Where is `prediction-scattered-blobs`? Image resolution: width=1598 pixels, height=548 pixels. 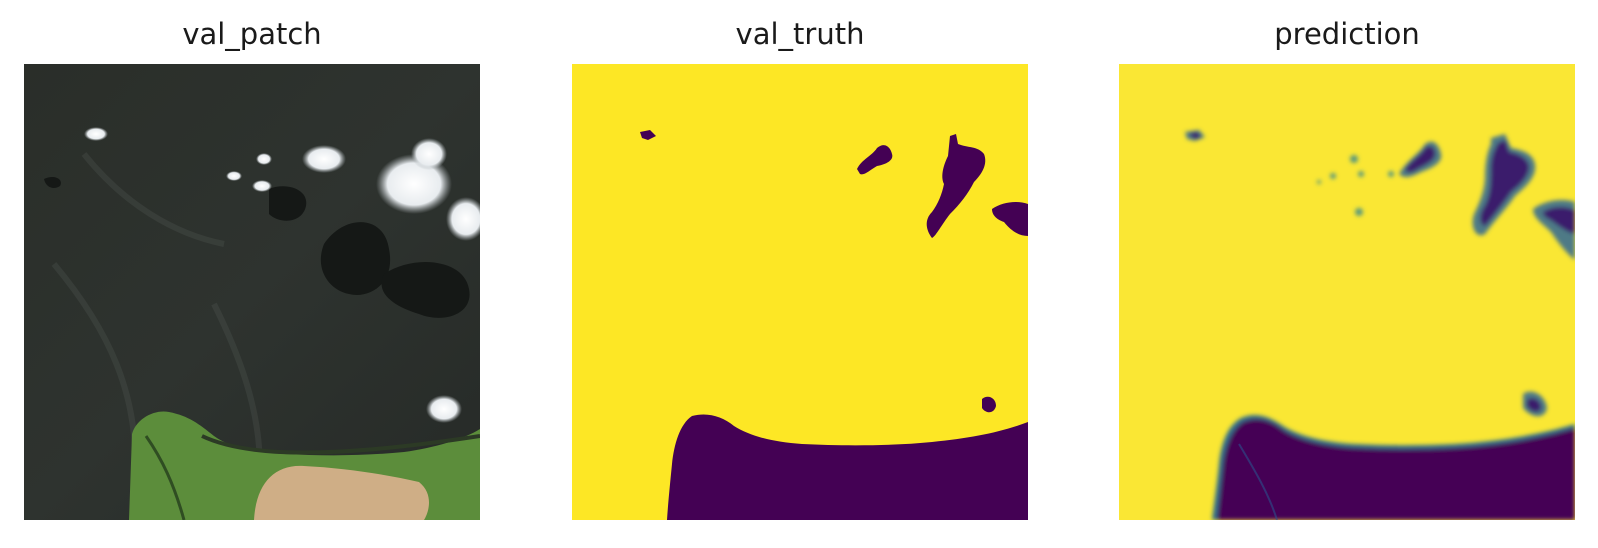 prediction-scattered-blobs is located at coordinates (1355, 185).